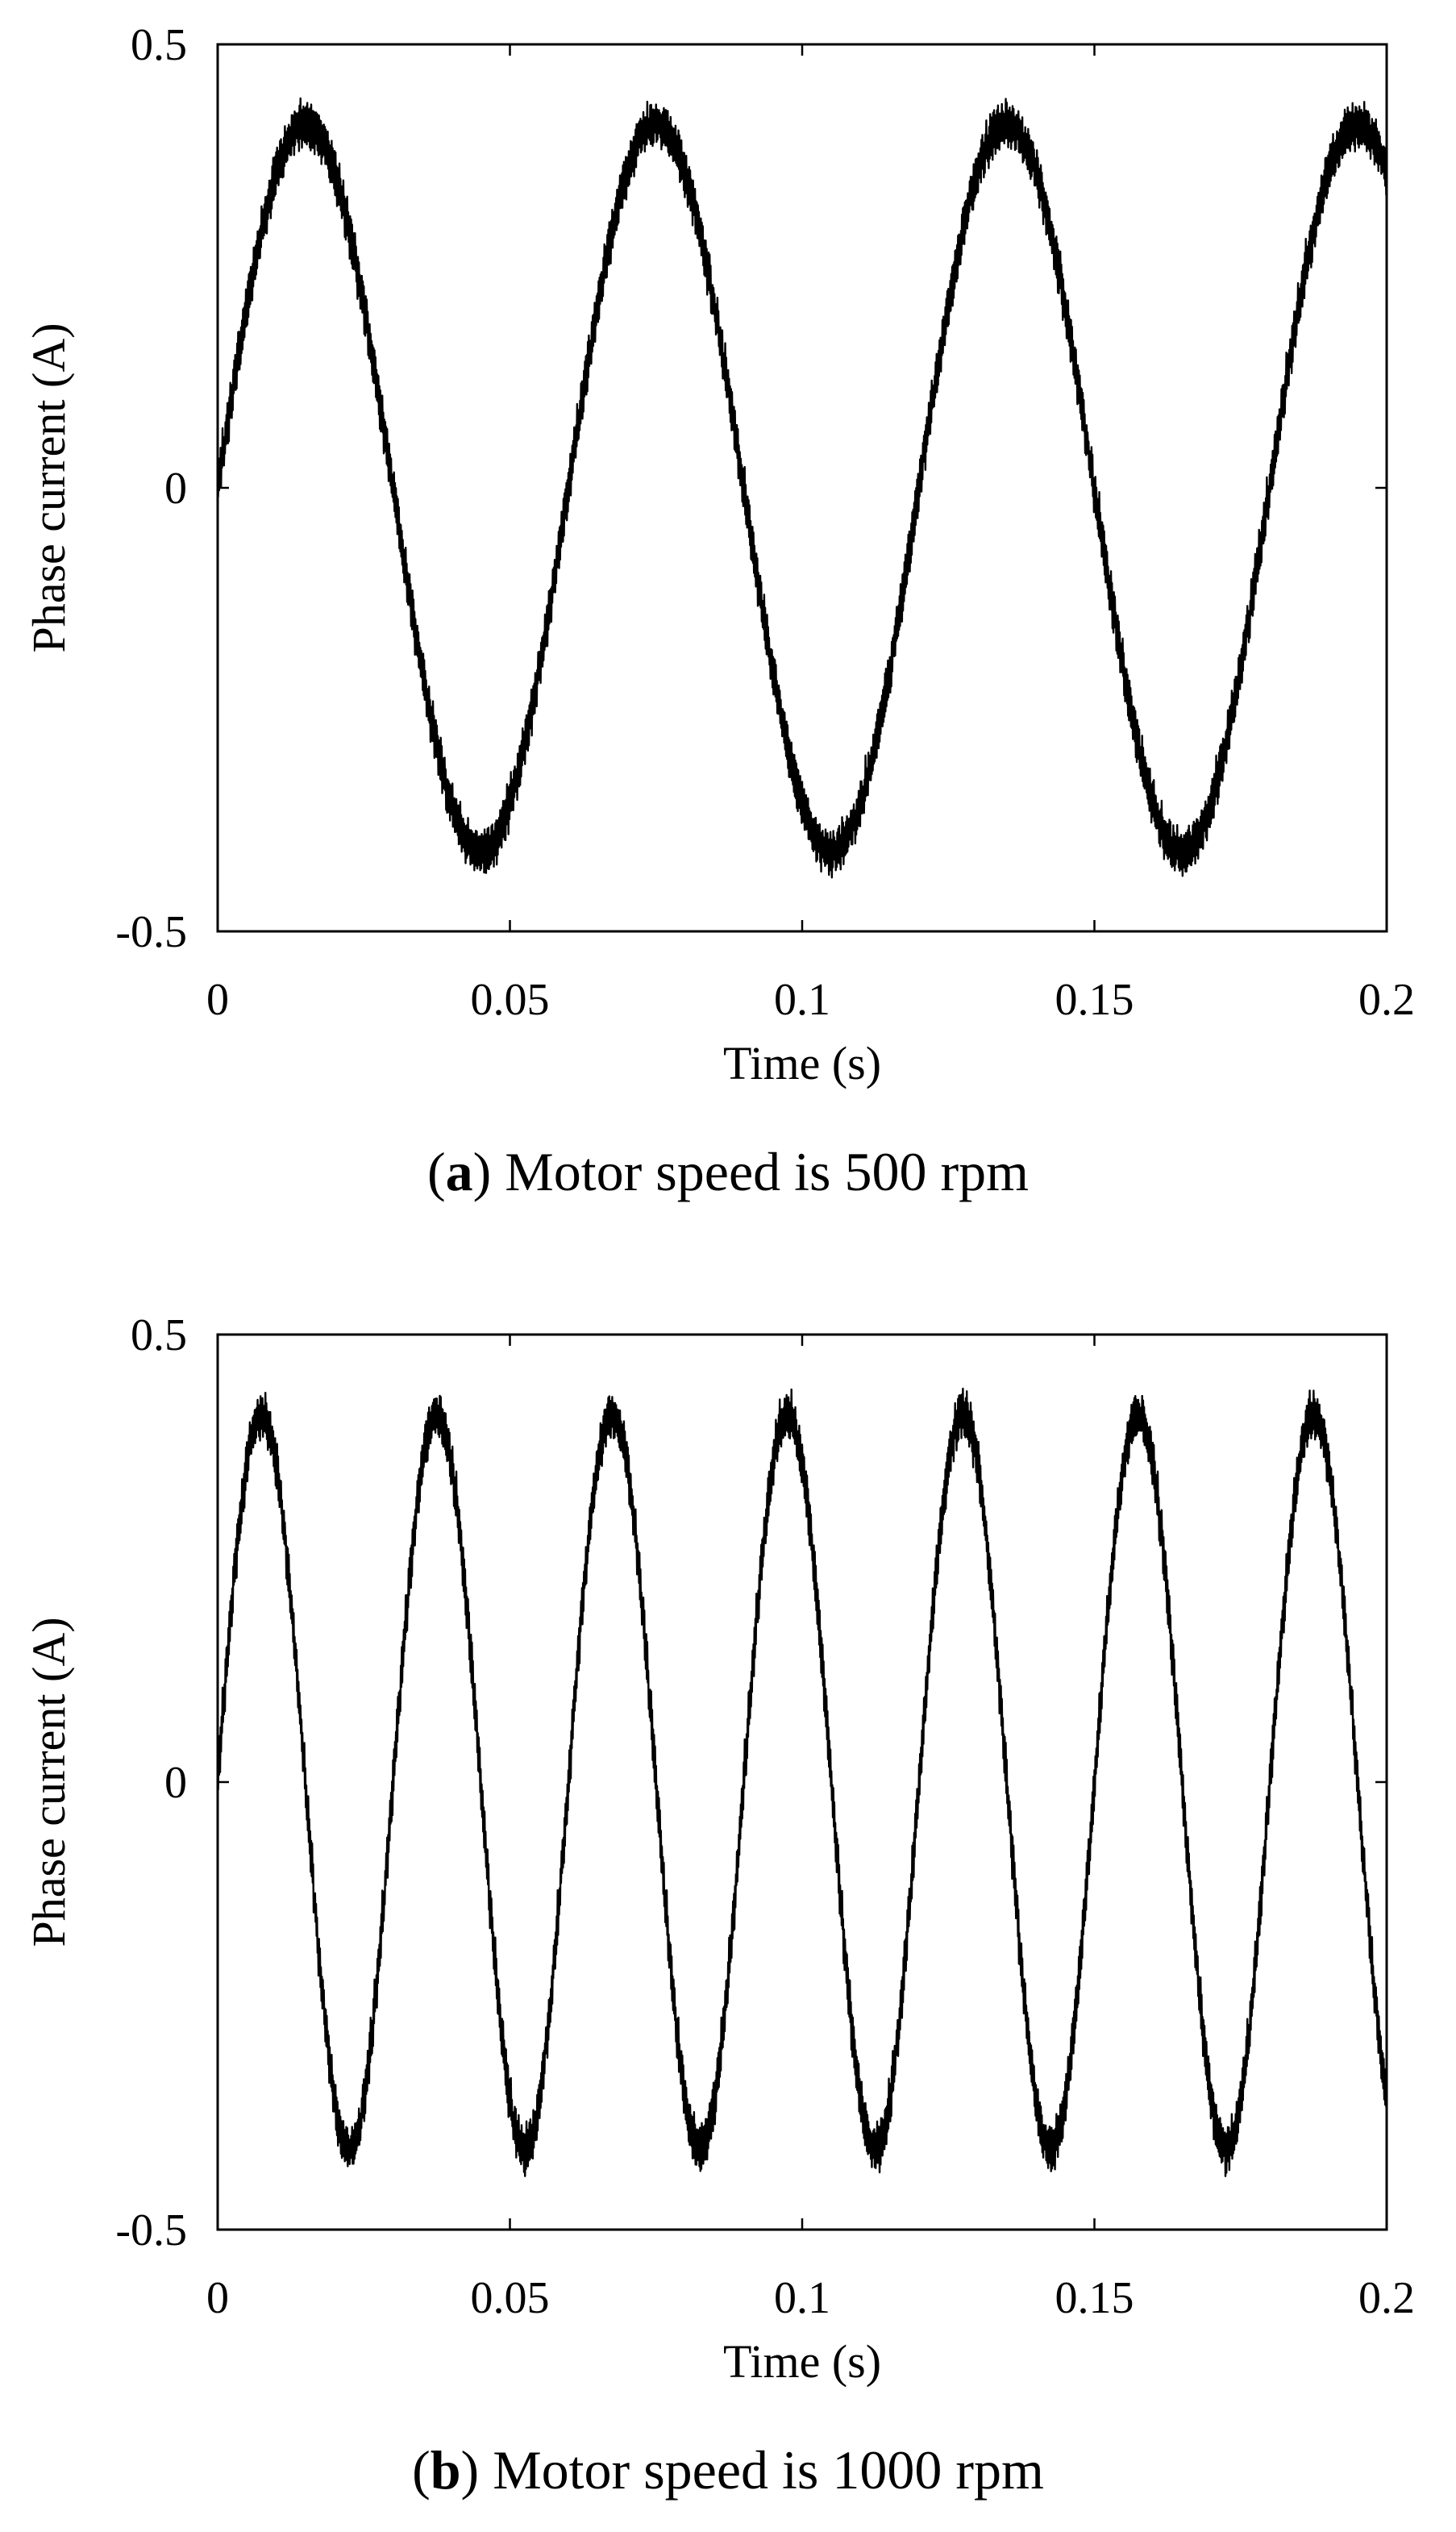  I want to click on caption-close-paren-a: ), so click(482, 1172).